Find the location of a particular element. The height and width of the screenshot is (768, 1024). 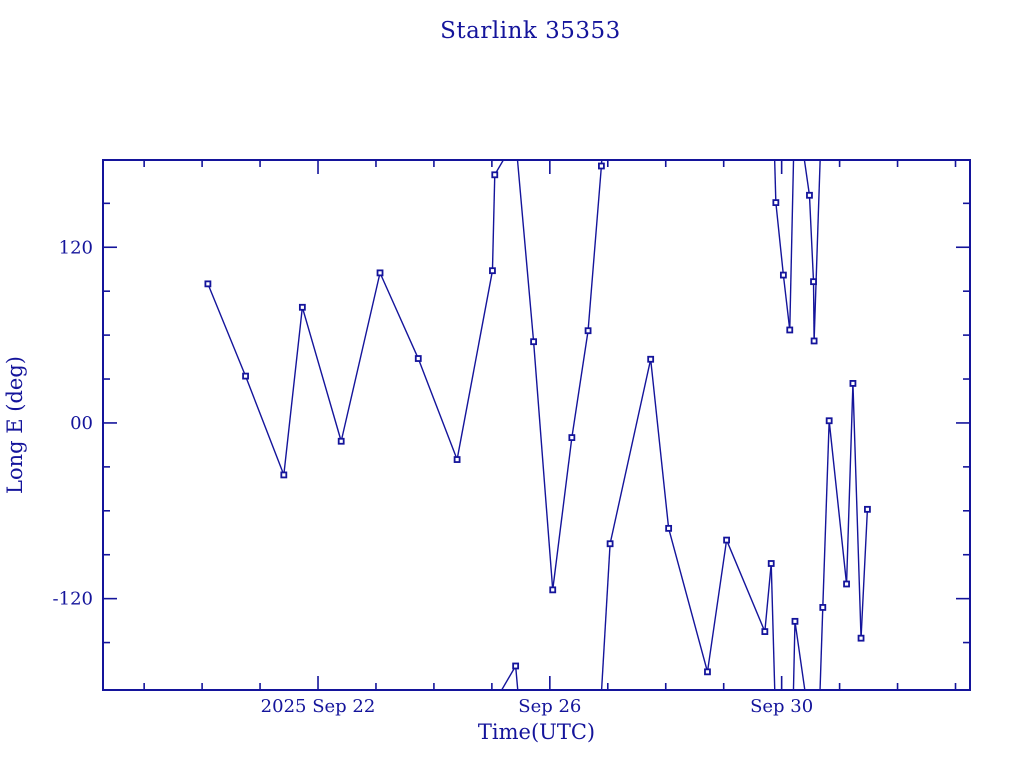

x-axis-label: Time(UTC) is located at coordinates (536, 732).